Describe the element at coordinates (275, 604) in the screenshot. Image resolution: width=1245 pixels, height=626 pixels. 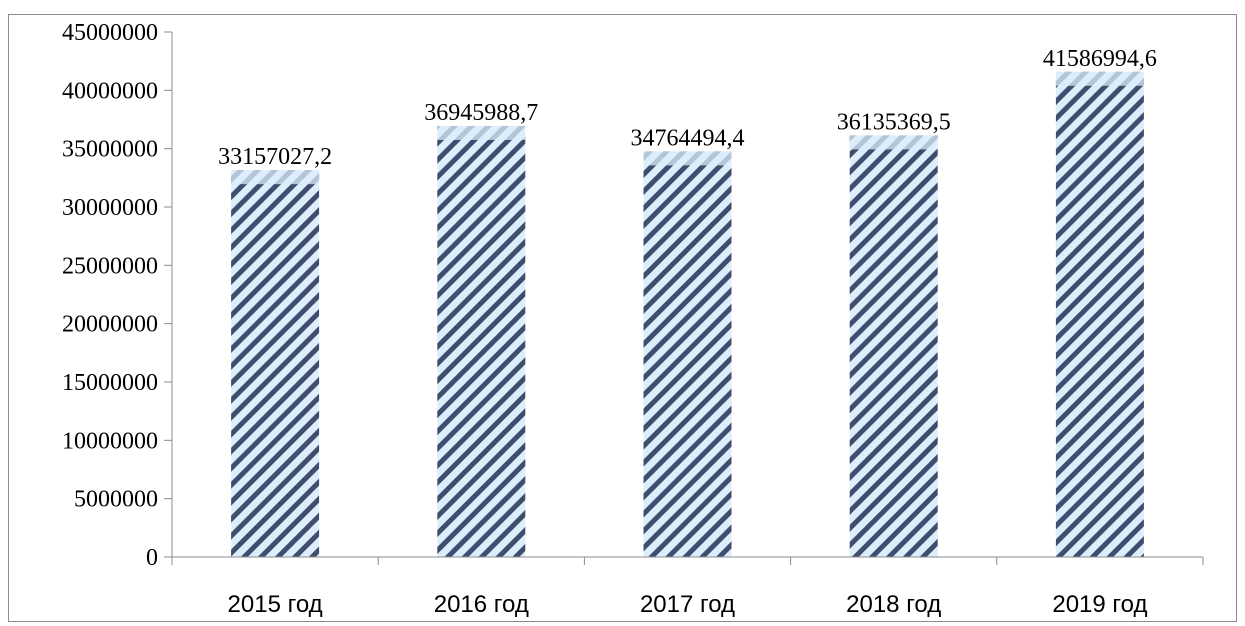
I see `x-tick-label: 2015 год` at that location.